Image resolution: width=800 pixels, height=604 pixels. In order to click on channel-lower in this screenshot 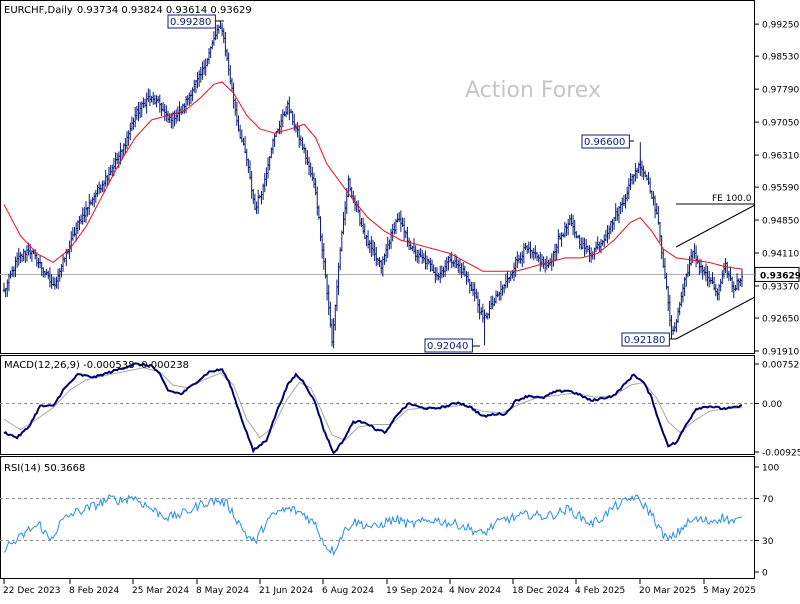, I will do `click(715, 318)`.